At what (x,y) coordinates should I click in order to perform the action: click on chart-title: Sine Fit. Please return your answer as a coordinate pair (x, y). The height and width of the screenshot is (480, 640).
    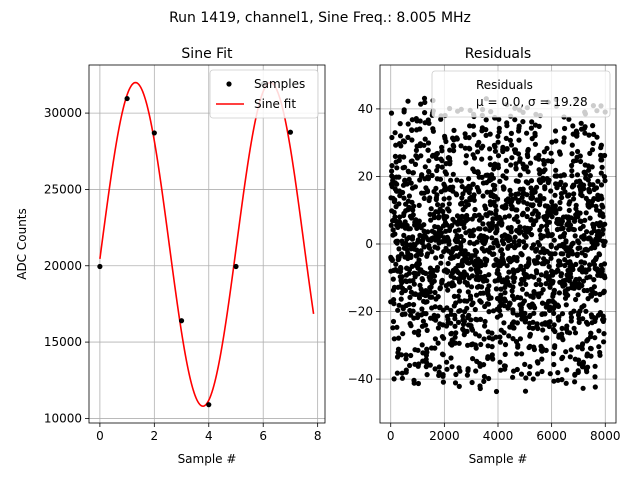
    Looking at the image, I should click on (207, 54).